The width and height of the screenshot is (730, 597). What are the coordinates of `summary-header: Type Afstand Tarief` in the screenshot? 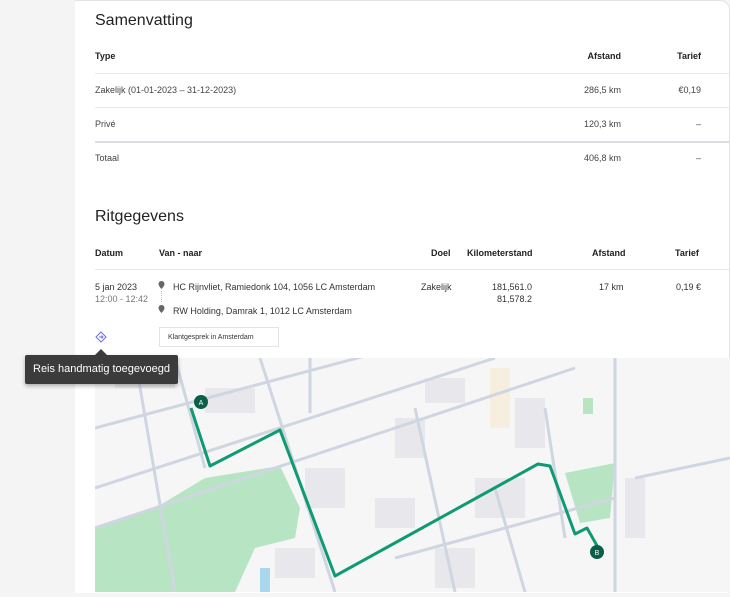 It's located at (412, 56).